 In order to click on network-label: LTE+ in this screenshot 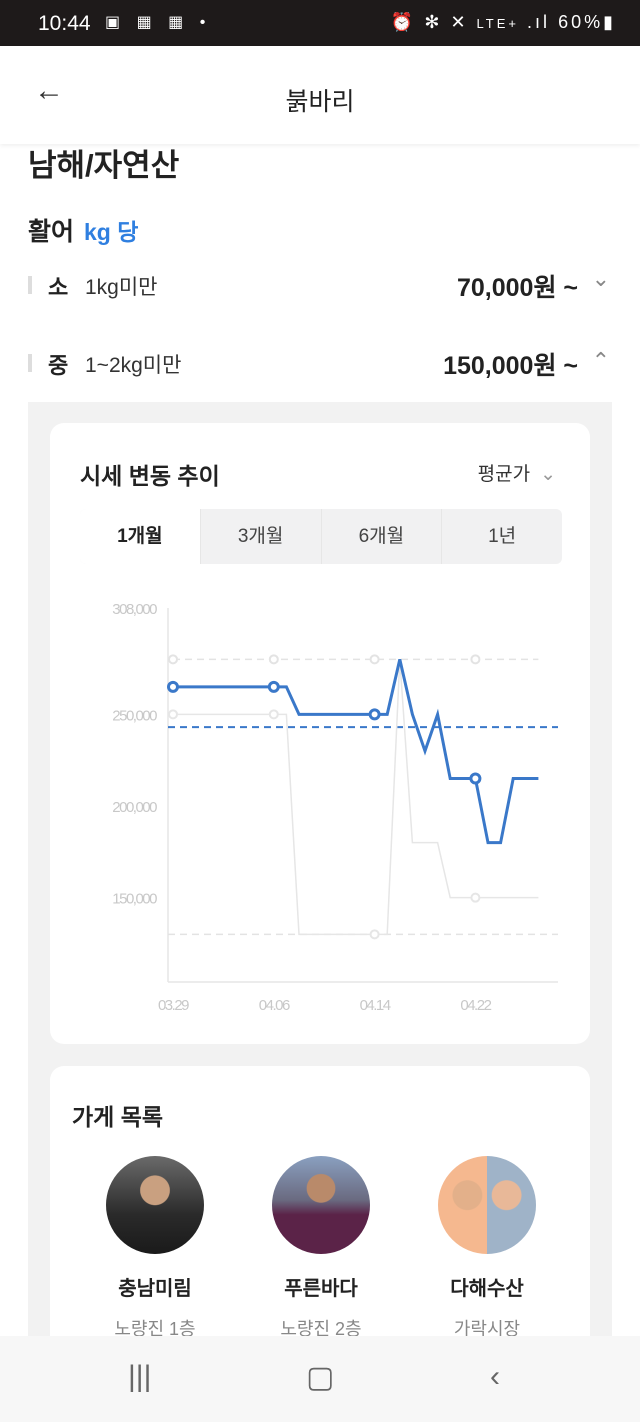, I will do `click(498, 23)`.